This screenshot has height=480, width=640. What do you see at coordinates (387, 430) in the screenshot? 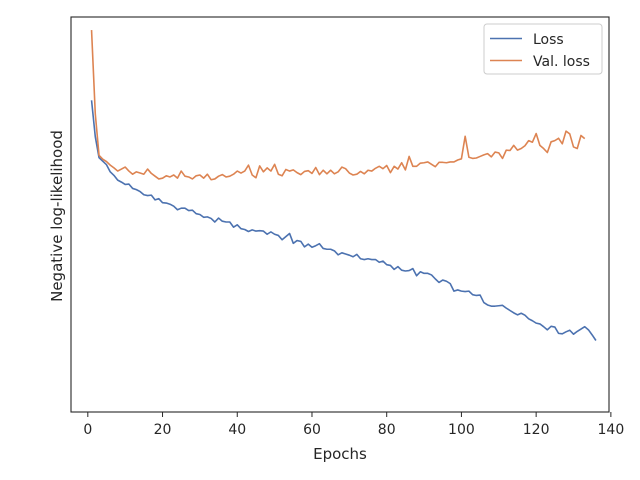
I see `x-tick-label: 80` at bounding box center [387, 430].